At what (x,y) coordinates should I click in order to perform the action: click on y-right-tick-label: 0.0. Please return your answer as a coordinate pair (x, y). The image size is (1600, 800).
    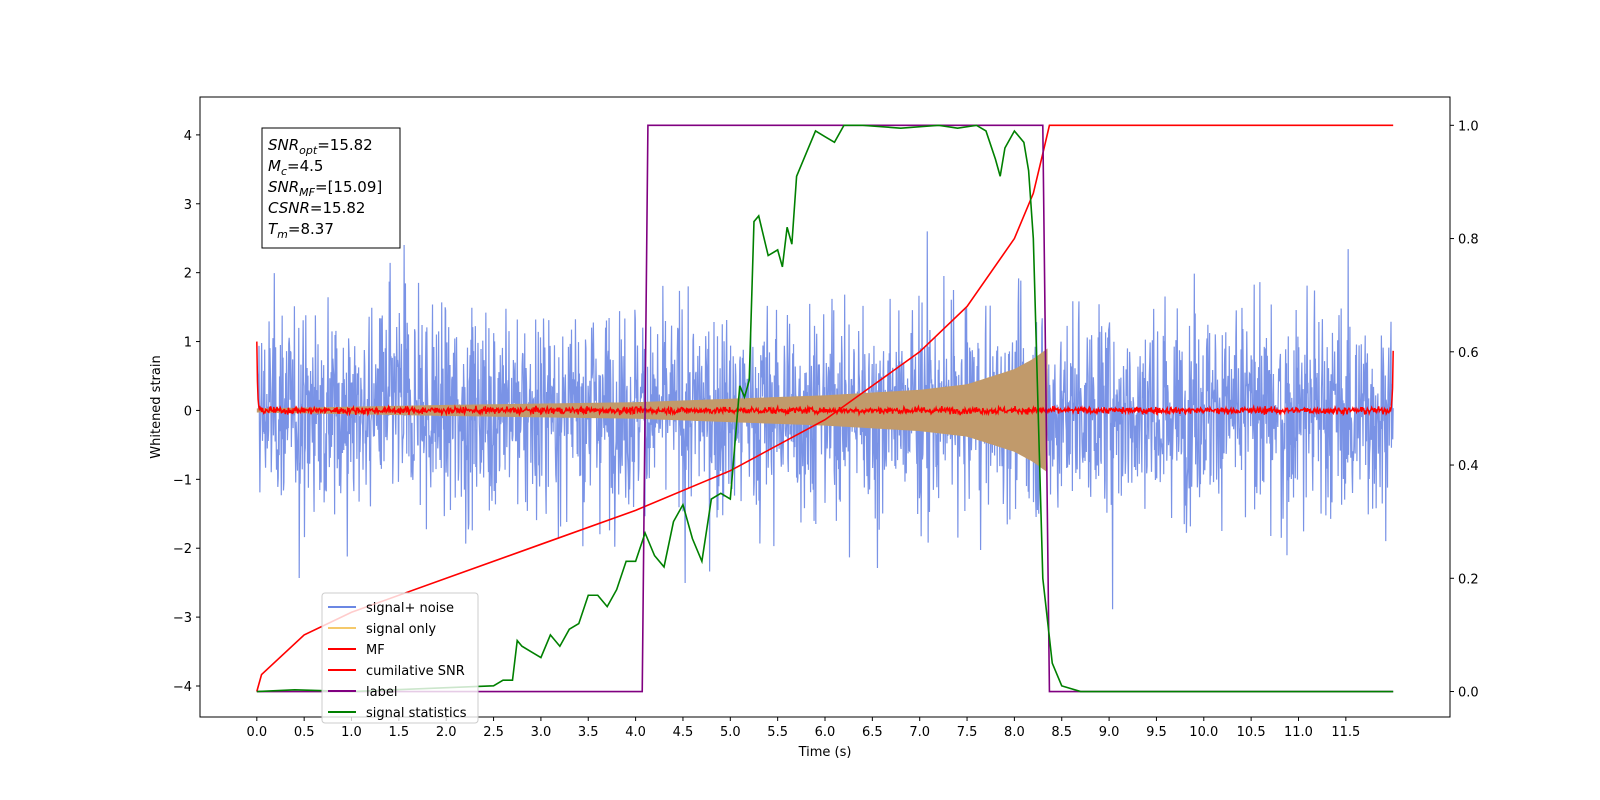
    Looking at the image, I should click on (1468, 693).